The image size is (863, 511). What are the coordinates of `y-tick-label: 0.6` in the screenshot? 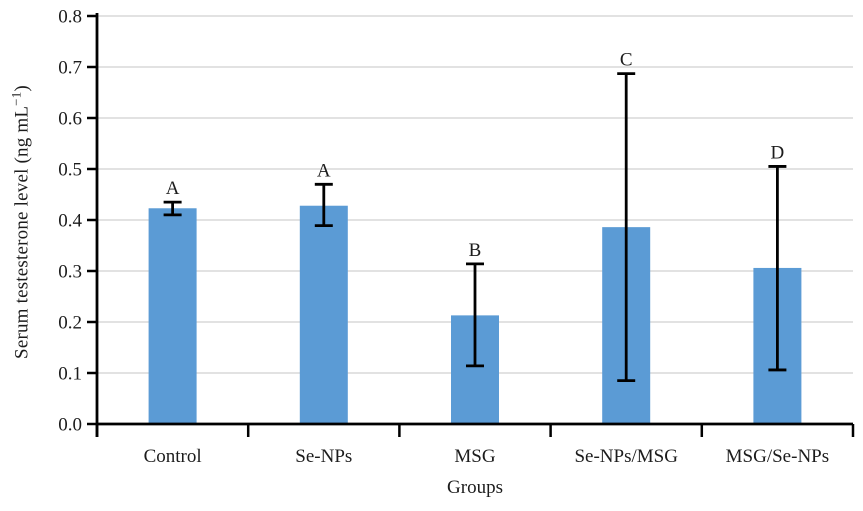 It's located at (70, 119).